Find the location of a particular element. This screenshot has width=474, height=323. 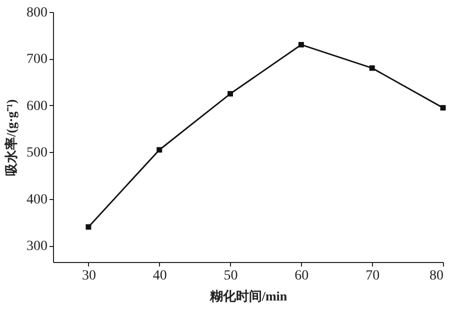

x-tick-label: 30 is located at coordinates (89, 276).